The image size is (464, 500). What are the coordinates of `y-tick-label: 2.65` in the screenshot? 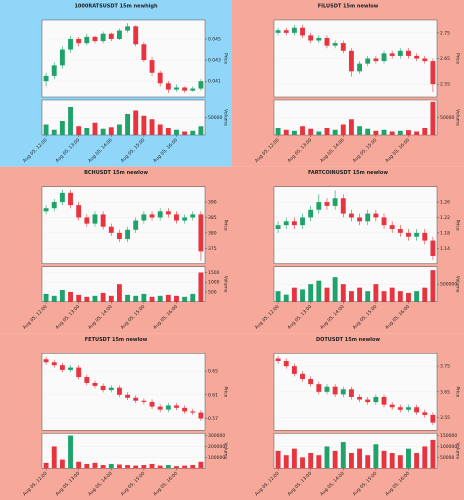 It's located at (445, 59).